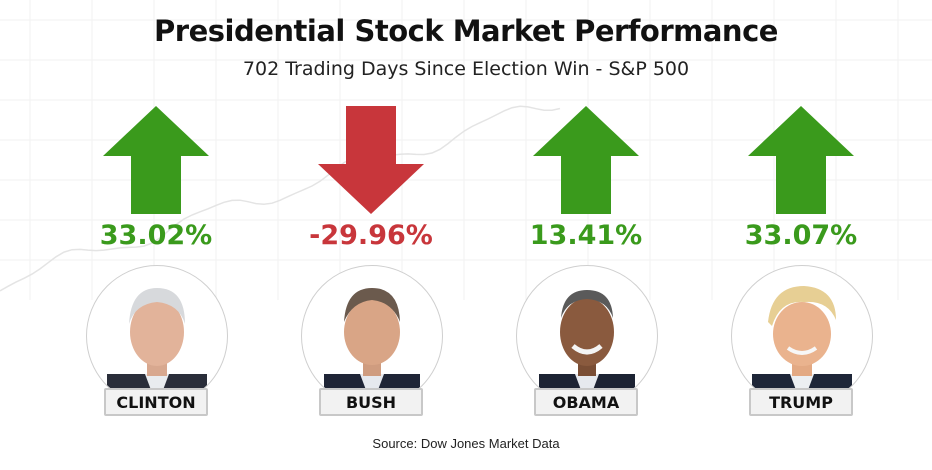  I want to click on president-column-clinton: 33.02% CLINTON, so click(156, 265).